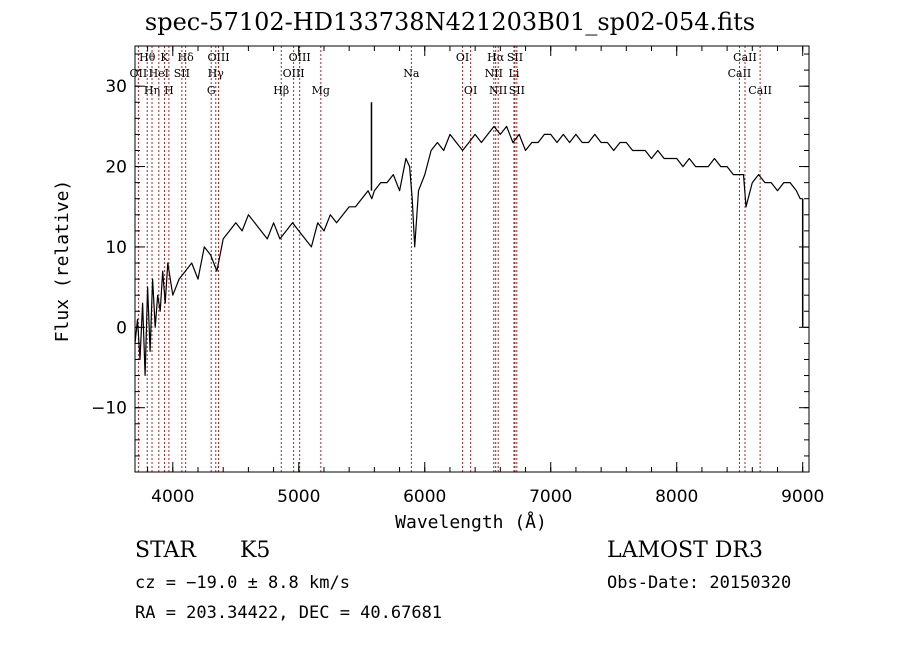 Image resolution: width=900 pixels, height=649 pixels. What do you see at coordinates (147, 57) in the screenshot?
I see `line-label: Hθ` at bounding box center [147, 57].